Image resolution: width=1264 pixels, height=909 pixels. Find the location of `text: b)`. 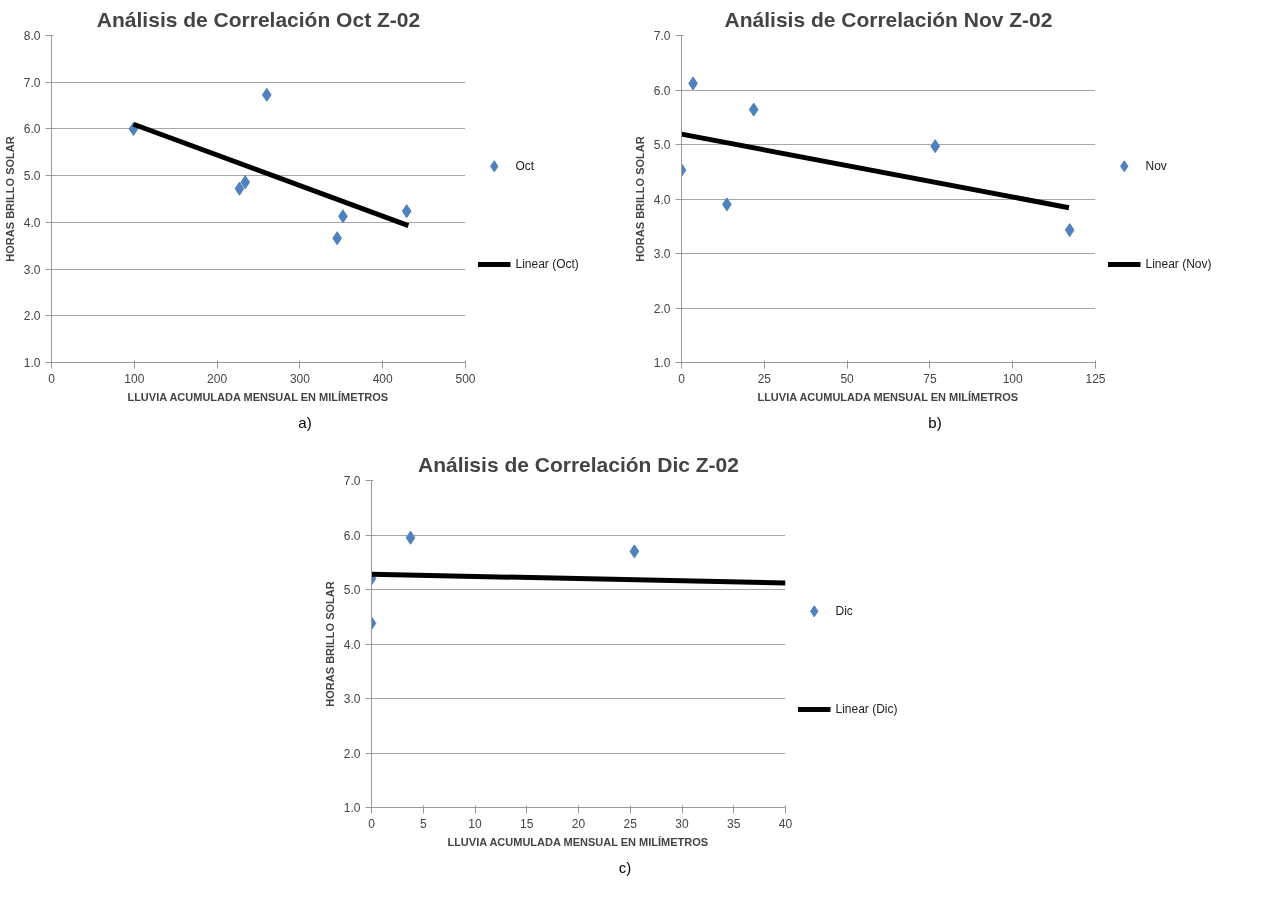

text: b) is located at coordinates (935, 423).